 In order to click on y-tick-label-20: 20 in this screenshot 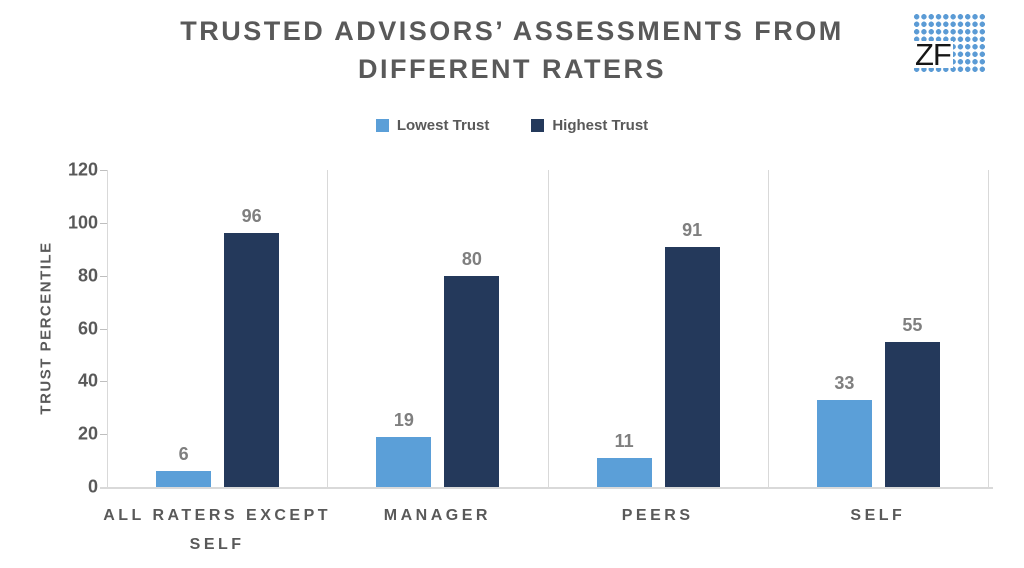, I will do `click(87, 433)`.